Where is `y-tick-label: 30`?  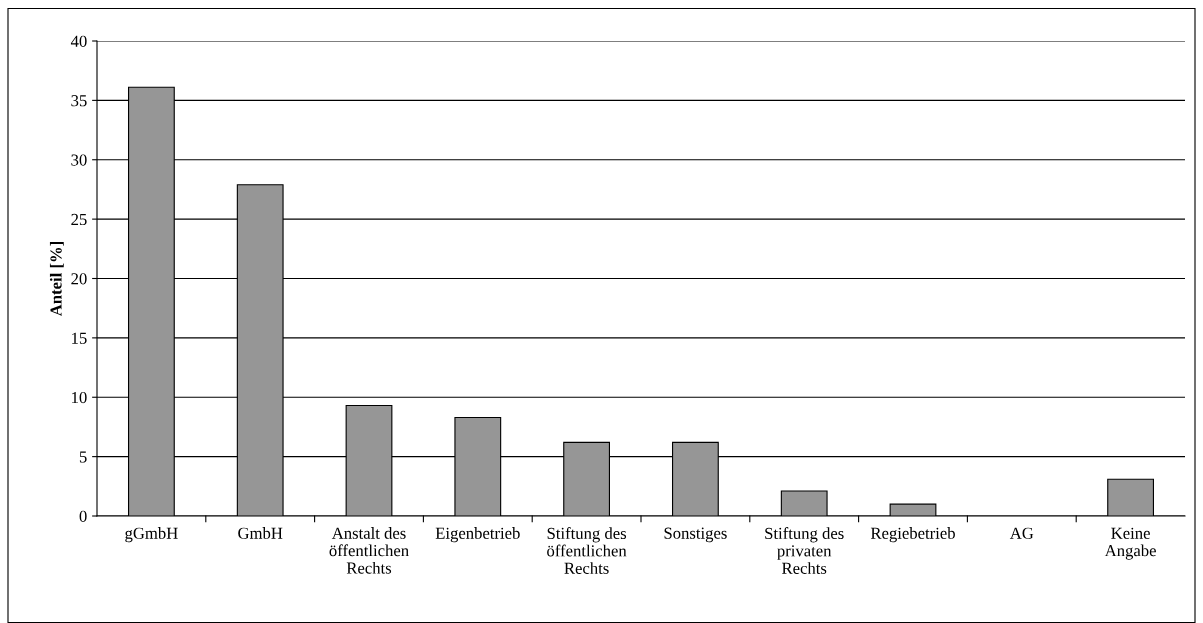 y-tick-label: 30 is located at coordinates (79, 160).